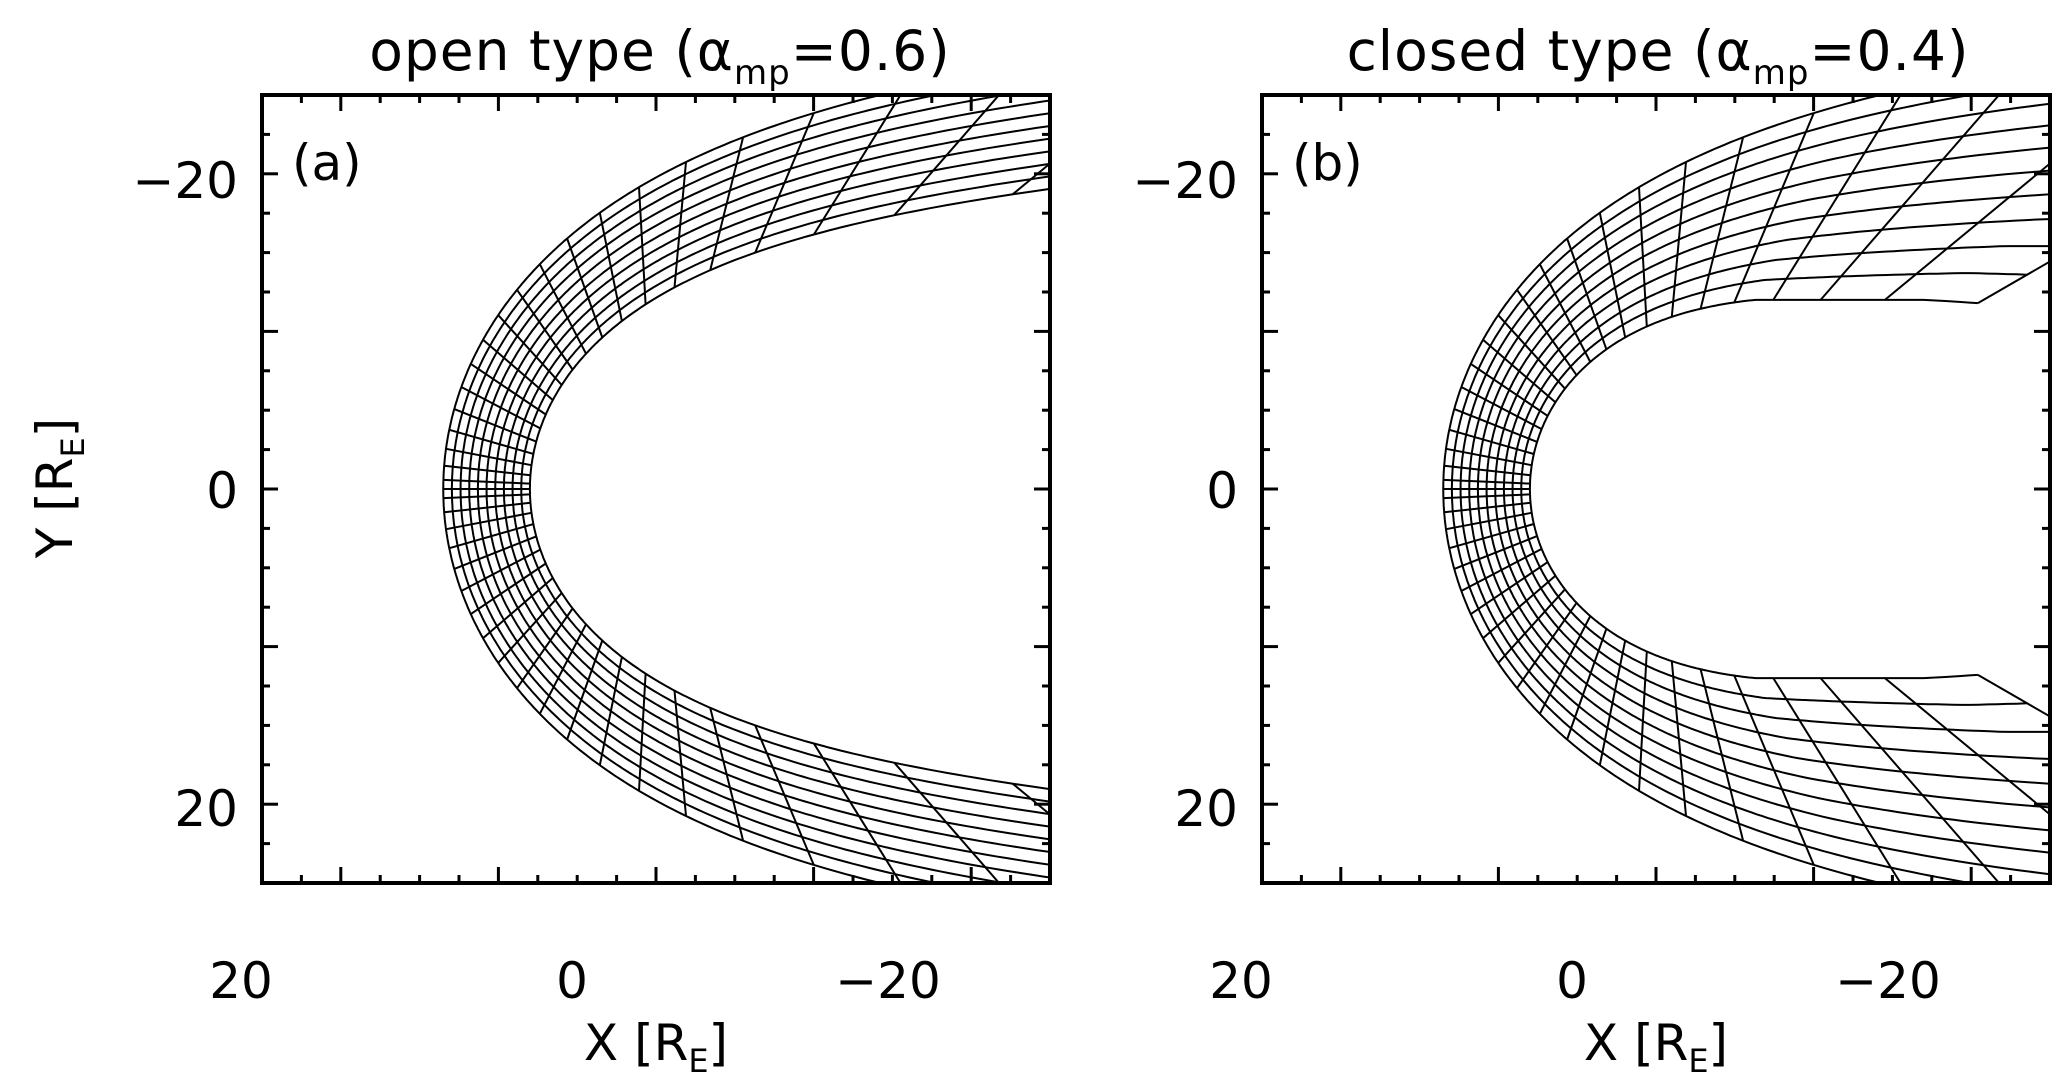 This screenshot has width=2067, height=1077. Describe the element at coordinates (241, 981) in the screenshot. I see `panel-a-xtick-label: 20` at that location.